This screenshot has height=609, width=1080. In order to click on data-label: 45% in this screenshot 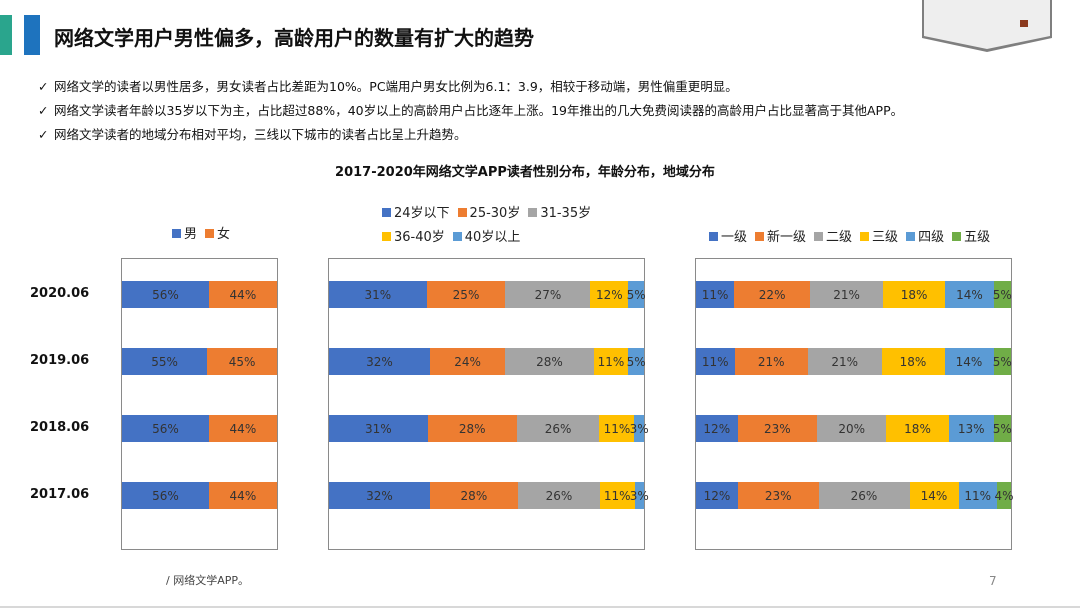, I will do `click(242, 361)`.